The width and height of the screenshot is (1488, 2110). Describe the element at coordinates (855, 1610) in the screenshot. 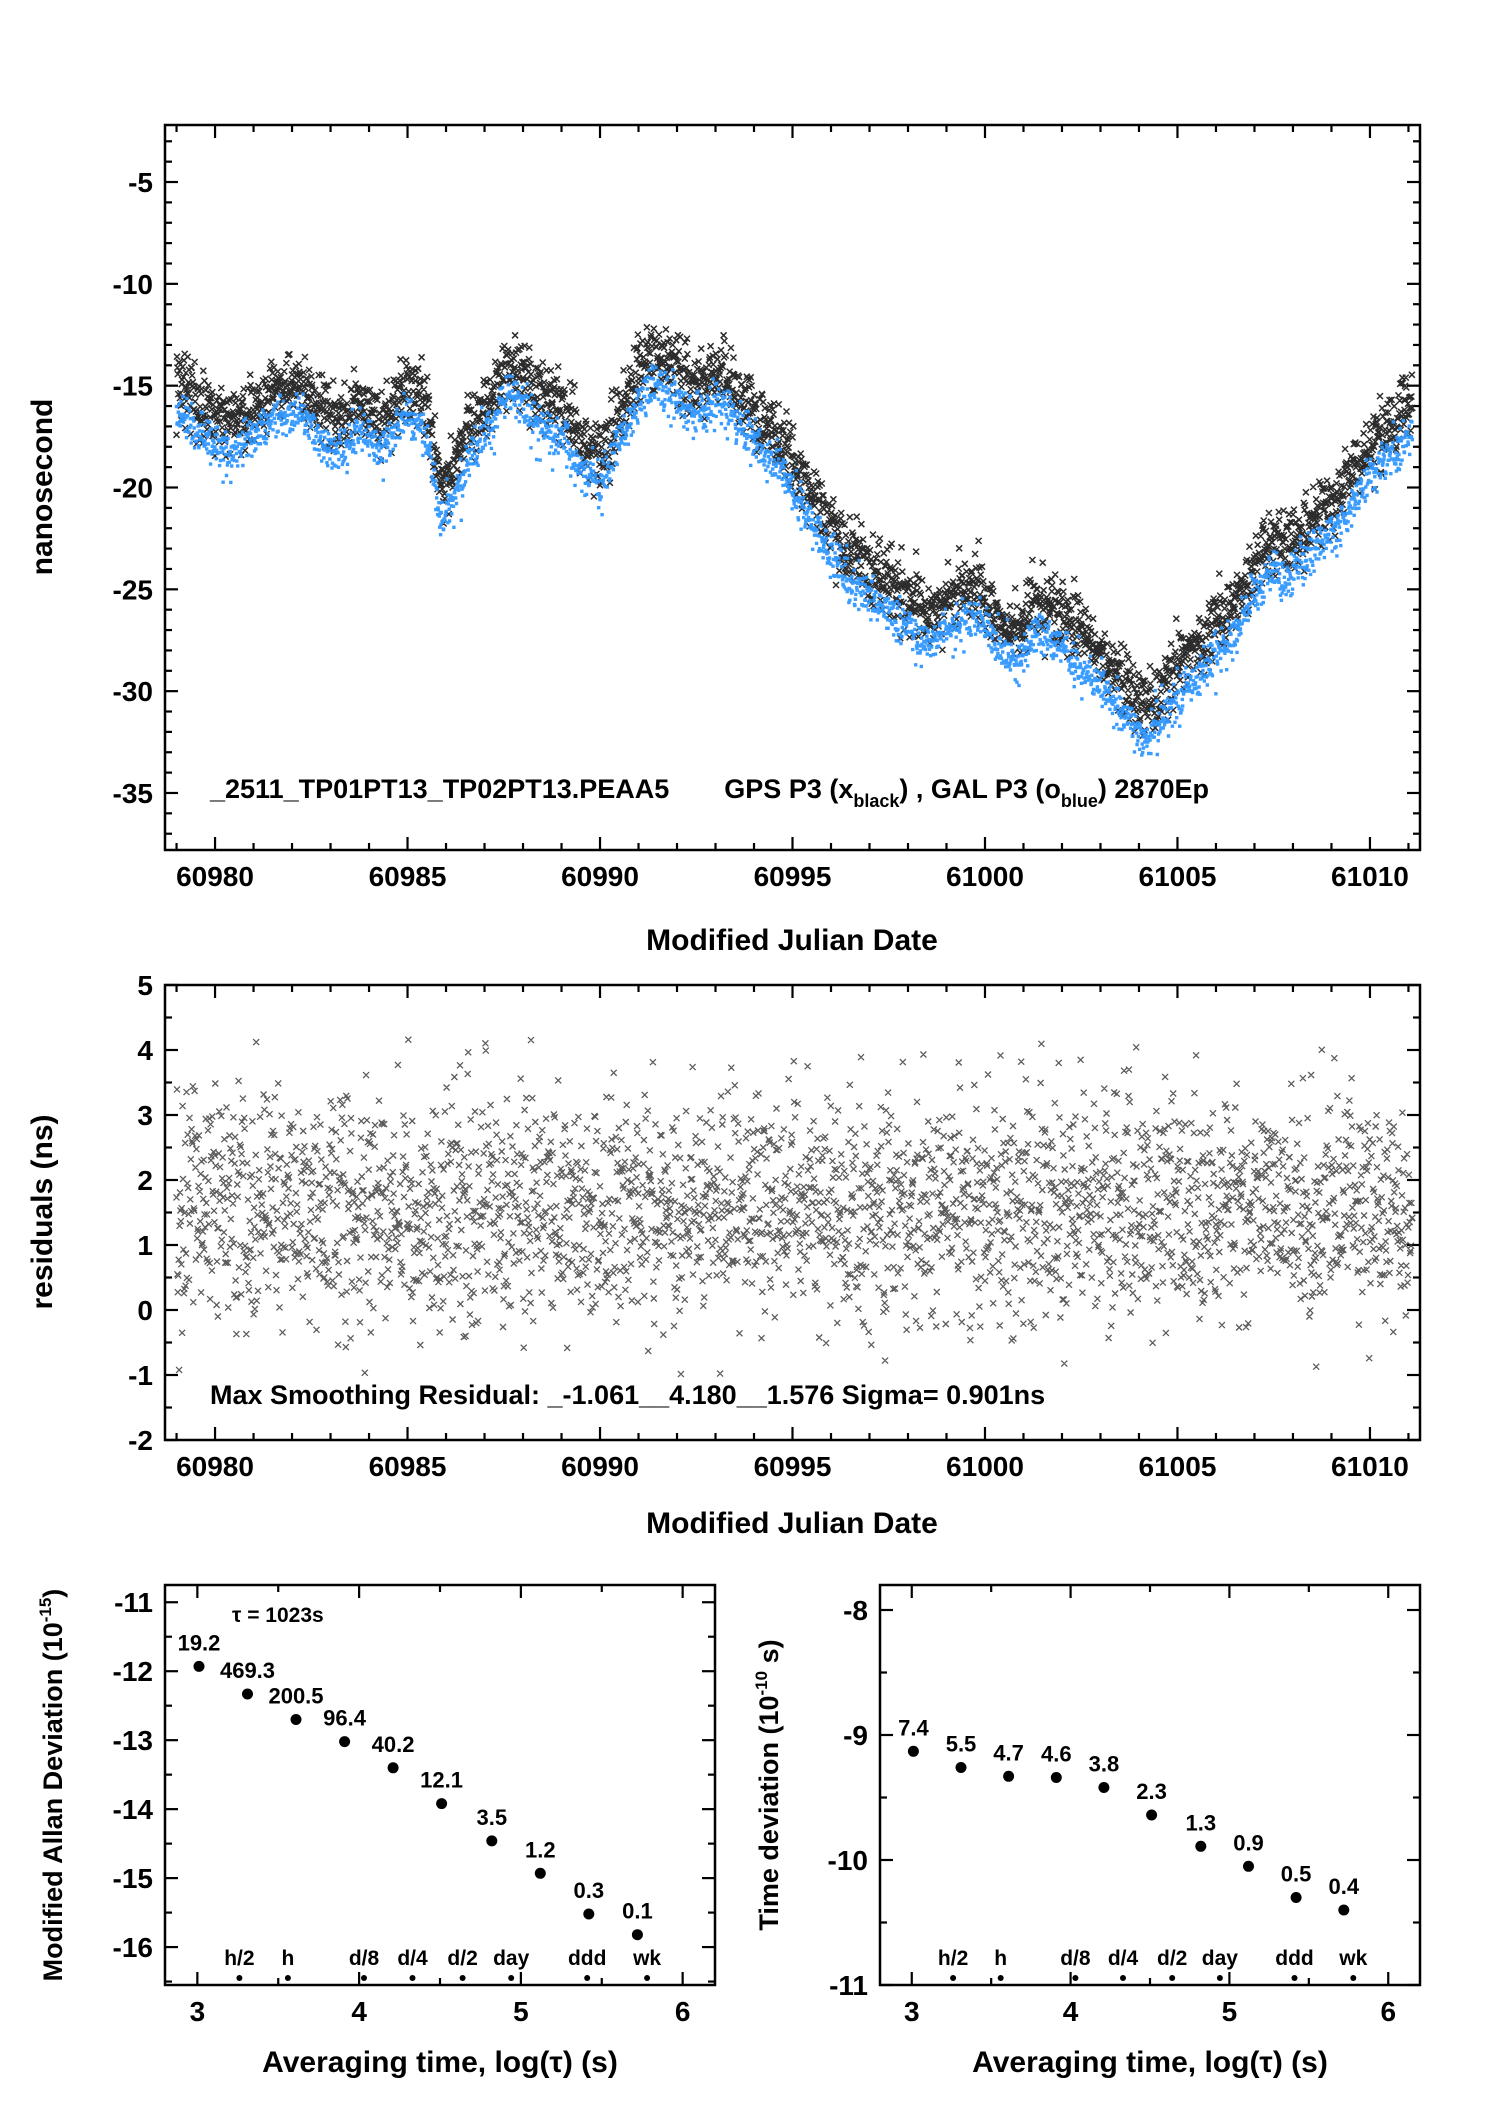

I see `y-tick-label: -8` at that location.